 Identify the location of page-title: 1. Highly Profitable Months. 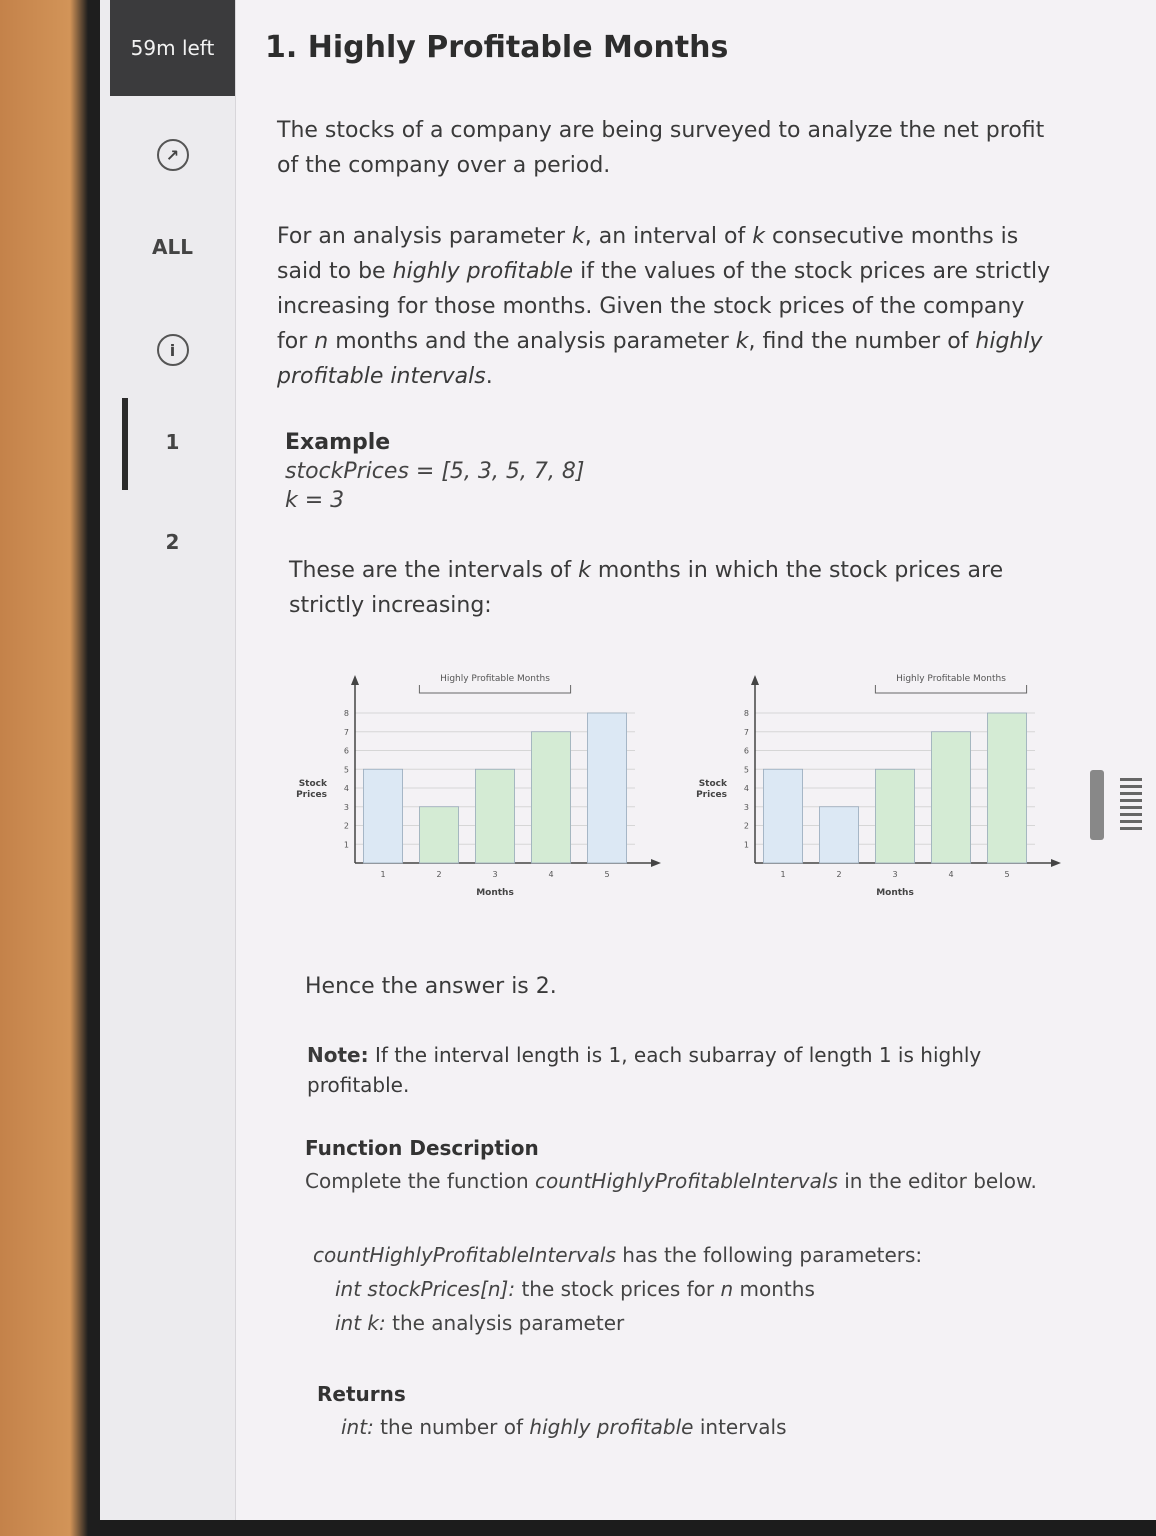
(497, 47).